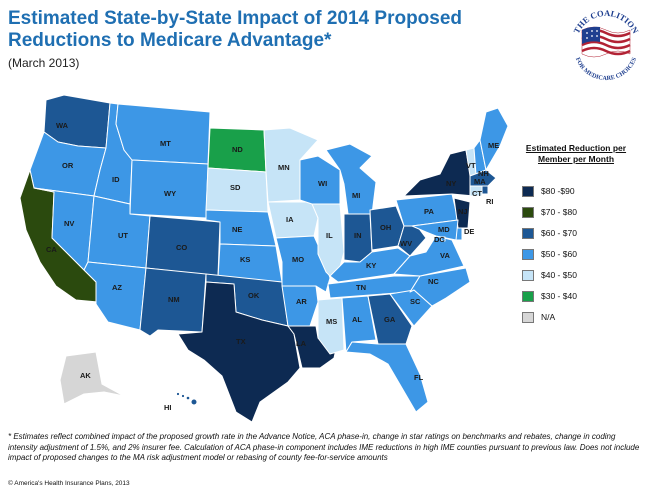 The height and width of the screenshot is (492, 650). Describe the element at coordinates (237, 229) in the screenshot. I see `label-NE: NE` at that location.